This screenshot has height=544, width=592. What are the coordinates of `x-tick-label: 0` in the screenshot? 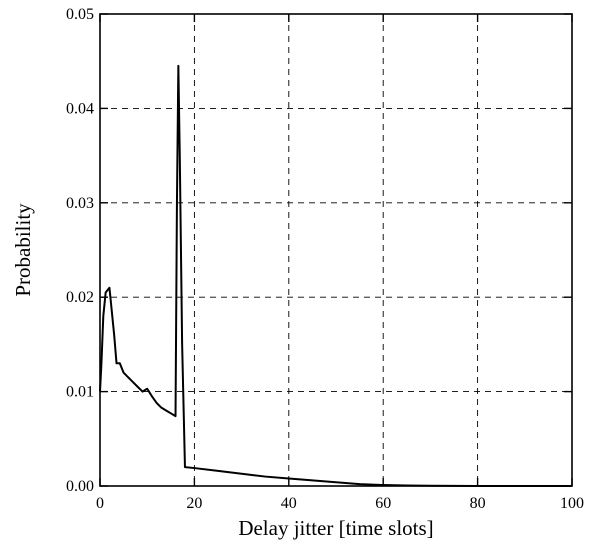 It's located at (100, 503).